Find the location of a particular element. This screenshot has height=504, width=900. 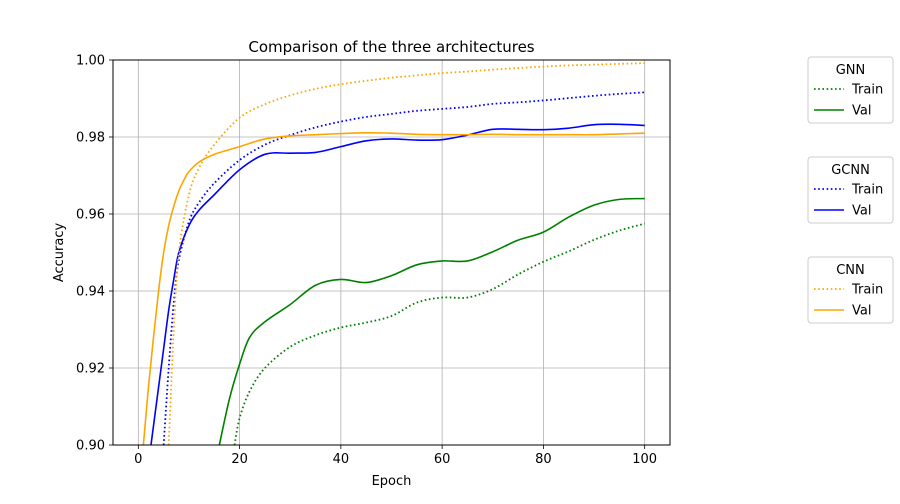

x-tick-label: 40 is located at coordinates (341, 459).